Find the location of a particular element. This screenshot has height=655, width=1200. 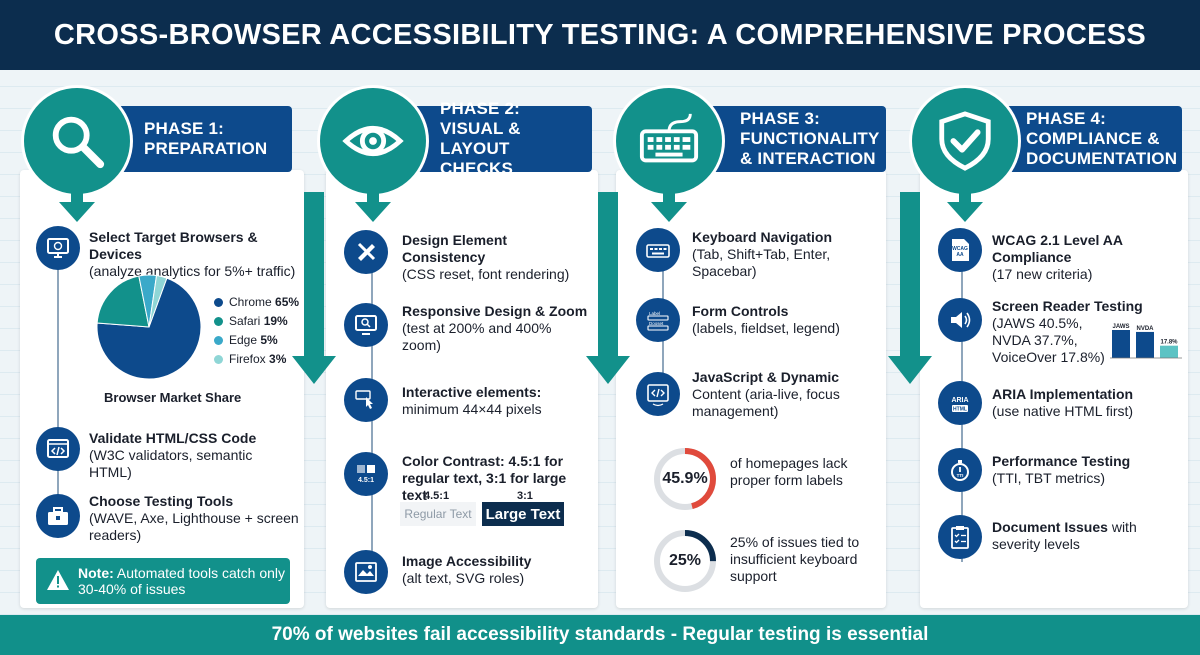

phase-2-item-4-icon: 4.5:1 is located at coordinates (366, 474).